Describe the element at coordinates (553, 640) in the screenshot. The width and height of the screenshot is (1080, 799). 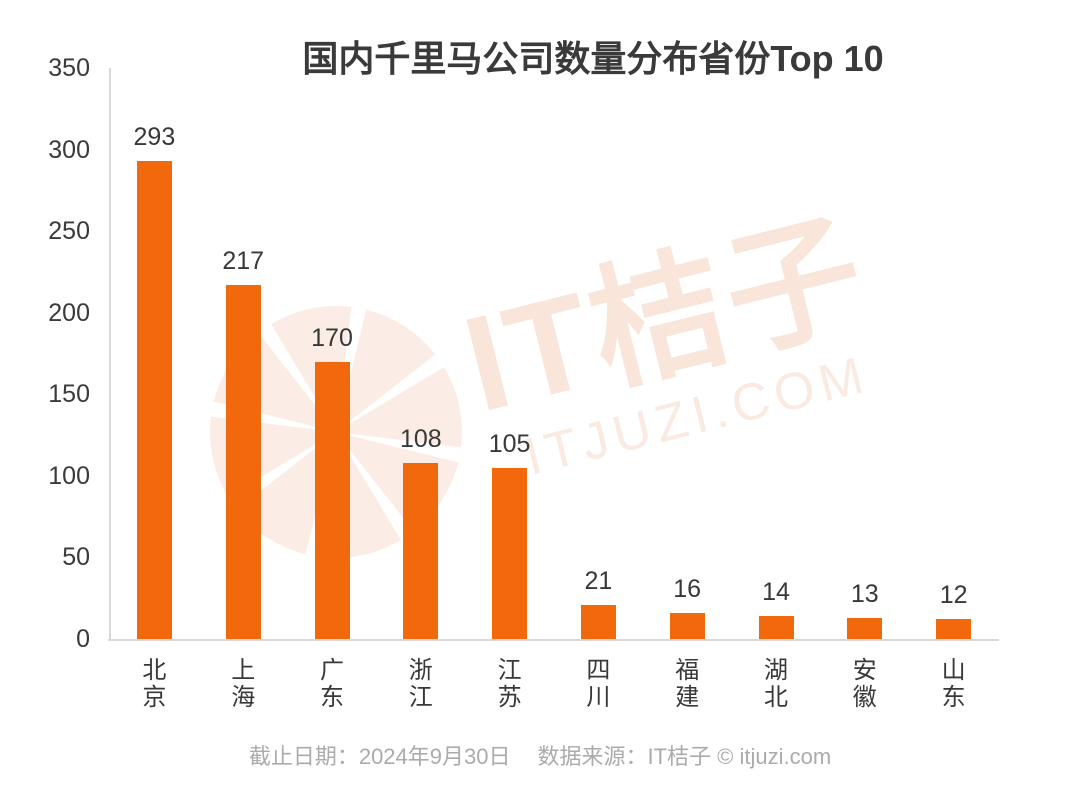
I see `x-axis-line` at that location.